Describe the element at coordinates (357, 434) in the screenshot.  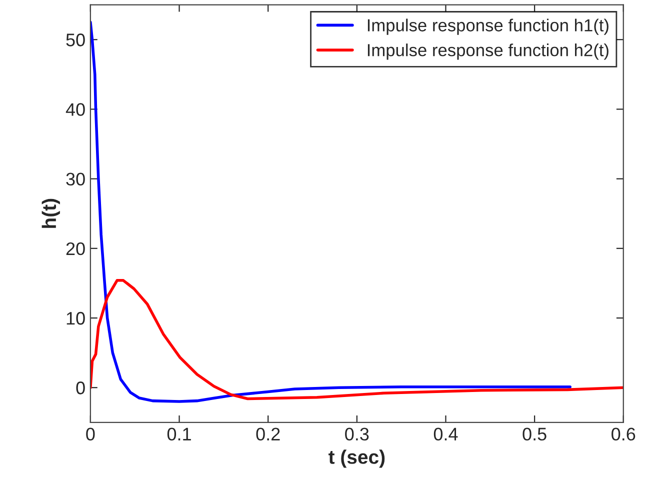
I see `x-tick-label: 0.3` at that location.